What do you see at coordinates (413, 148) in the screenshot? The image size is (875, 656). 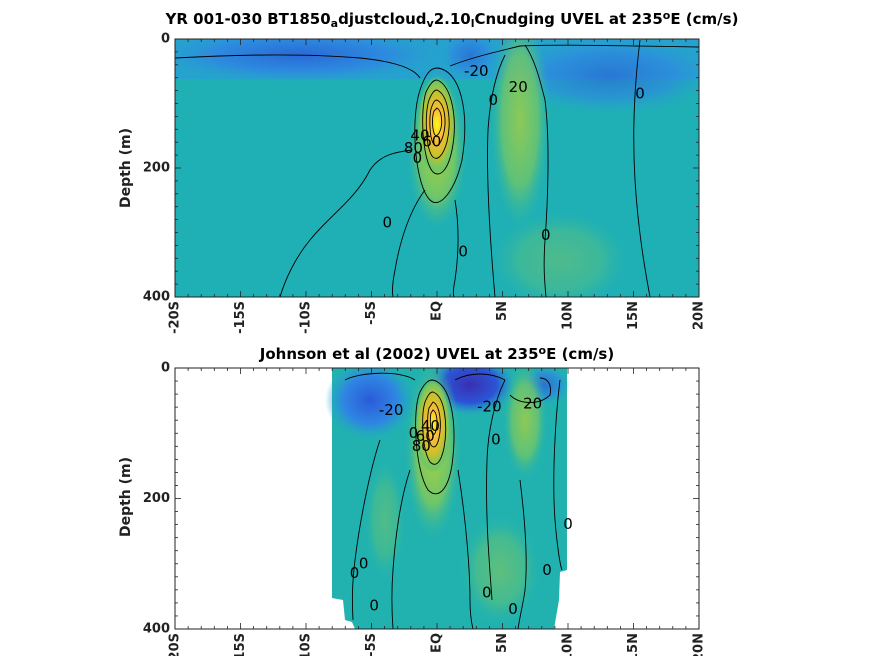 I see `contour-label: 80` at bounding box center [413, 148].